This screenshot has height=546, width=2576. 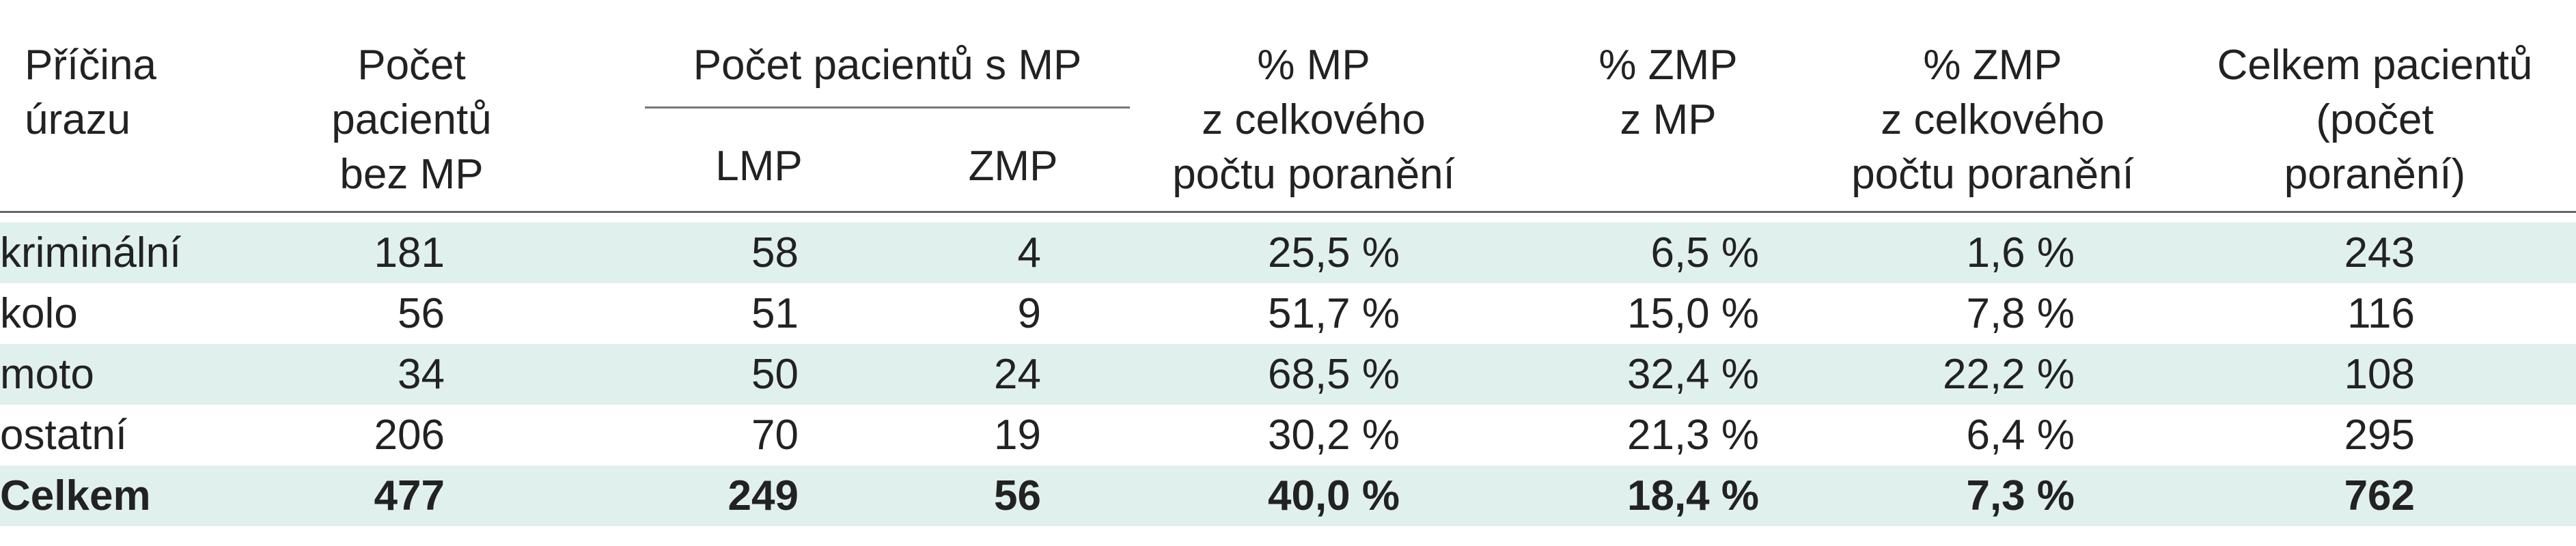 I want to click on cell: 68,5 %, so click(x=1314, y=374).